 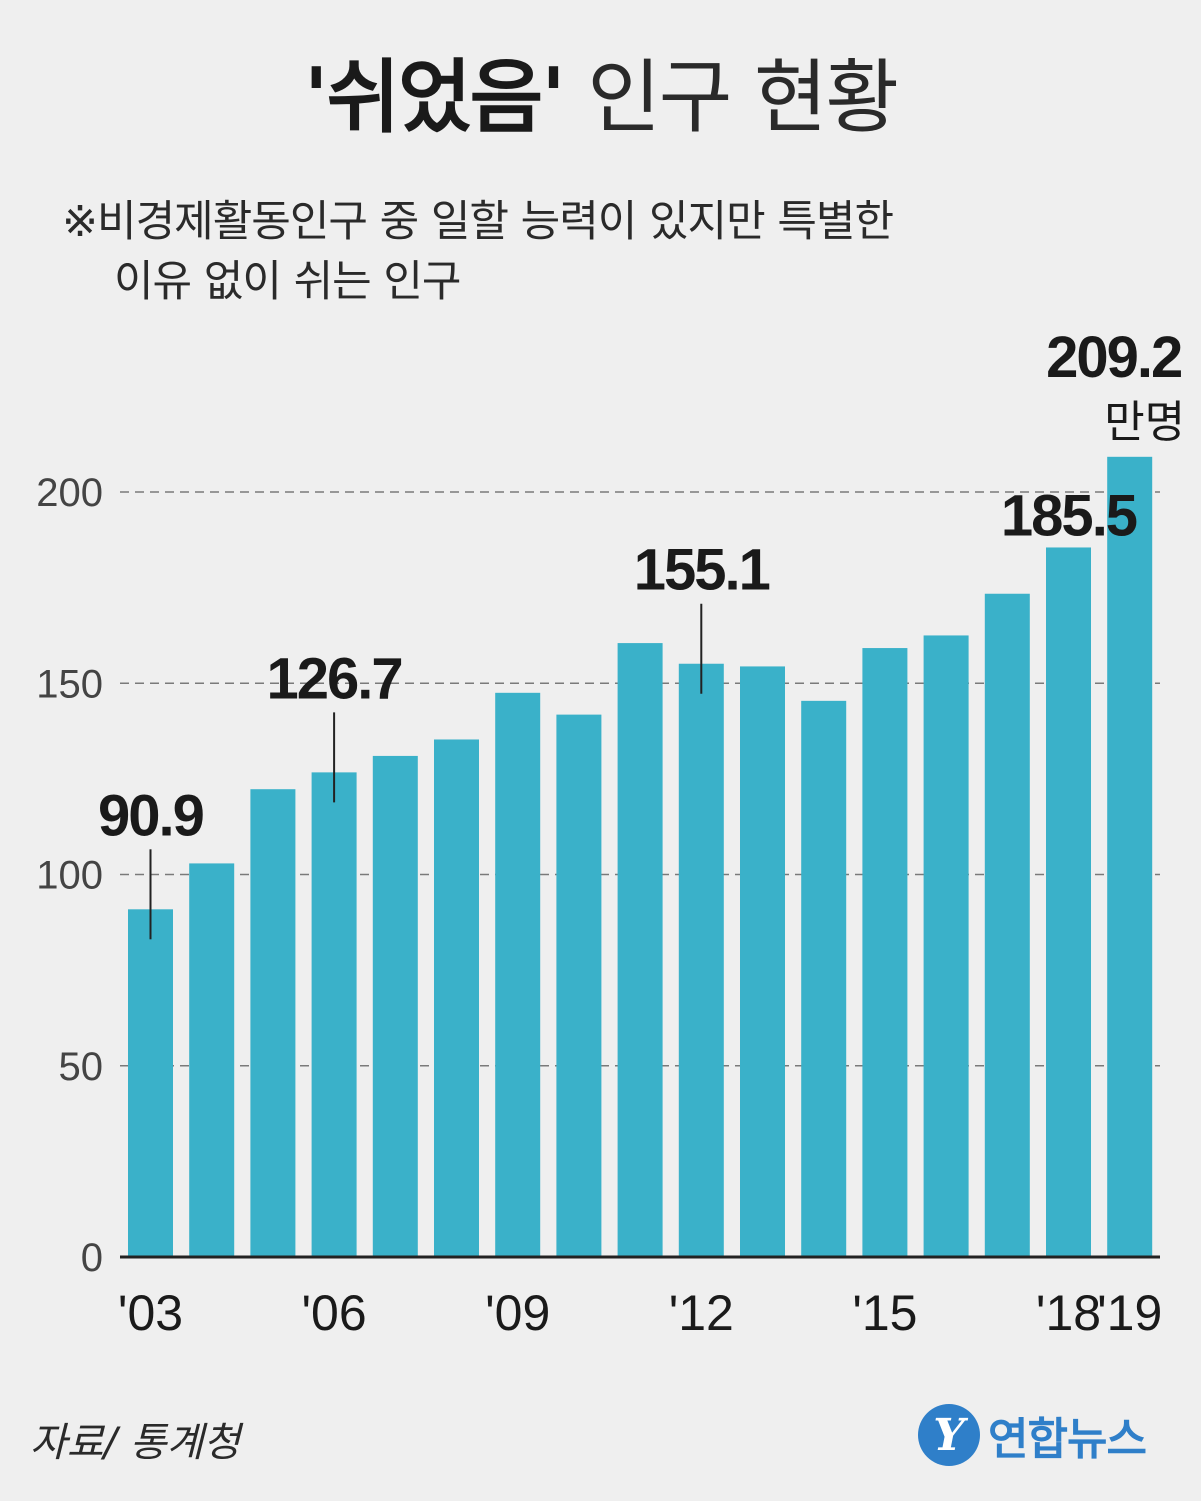 What do you see at coordinates (949, 1435) in the screenshot?
I see `yonhap-logo-icon: Y` at bounding box center [949, 1435].